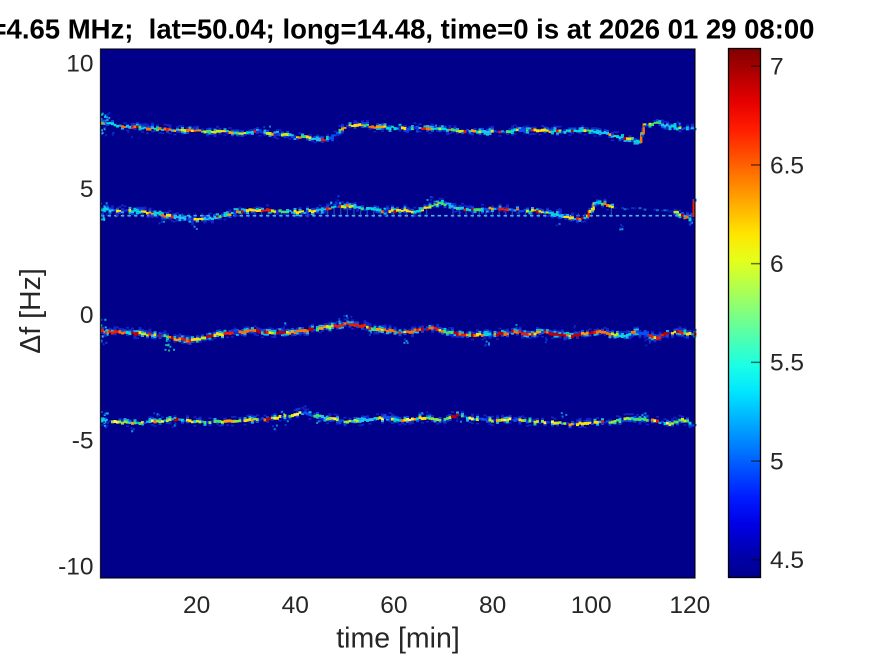  I want to click on svg-text: 60, so click(393, 605).